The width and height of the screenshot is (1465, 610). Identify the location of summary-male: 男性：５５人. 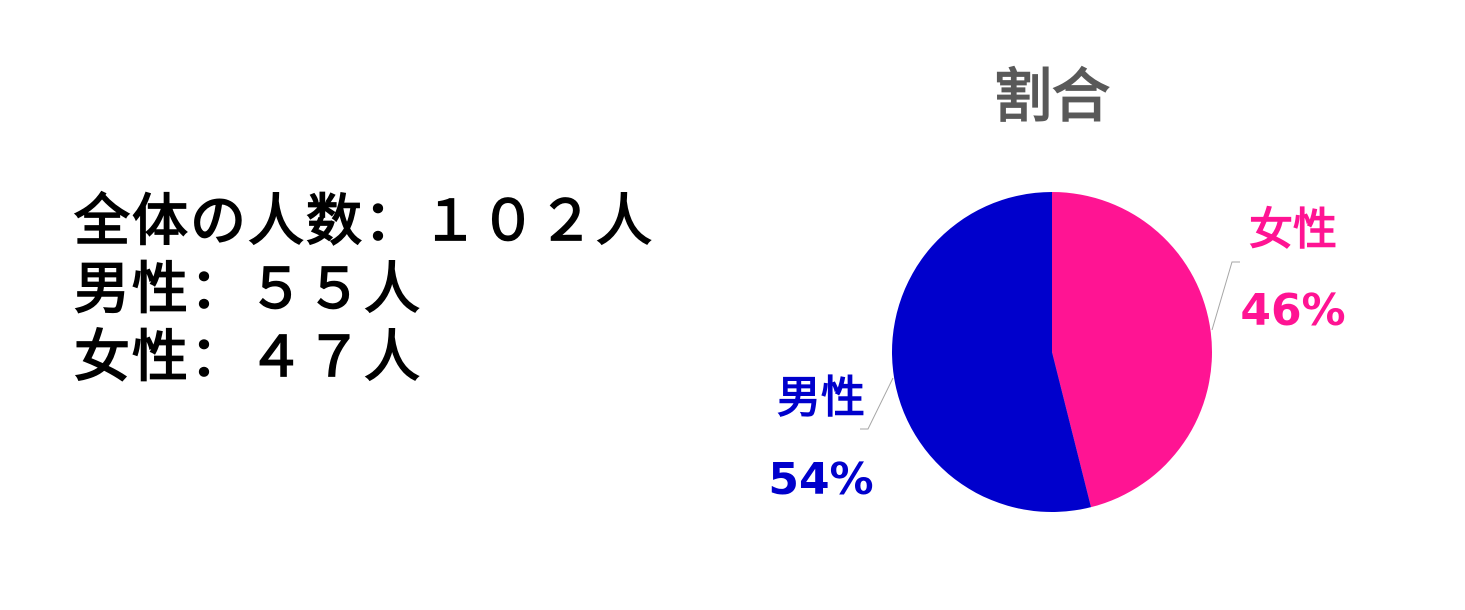
(248, 289).